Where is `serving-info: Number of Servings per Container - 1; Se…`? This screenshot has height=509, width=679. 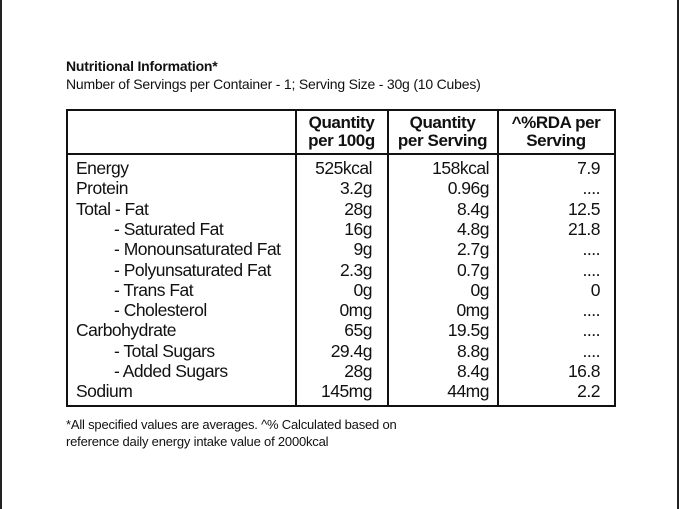
serving-info: Number of Servings per Container - 1; Se… is located at coordinates (273, 84).